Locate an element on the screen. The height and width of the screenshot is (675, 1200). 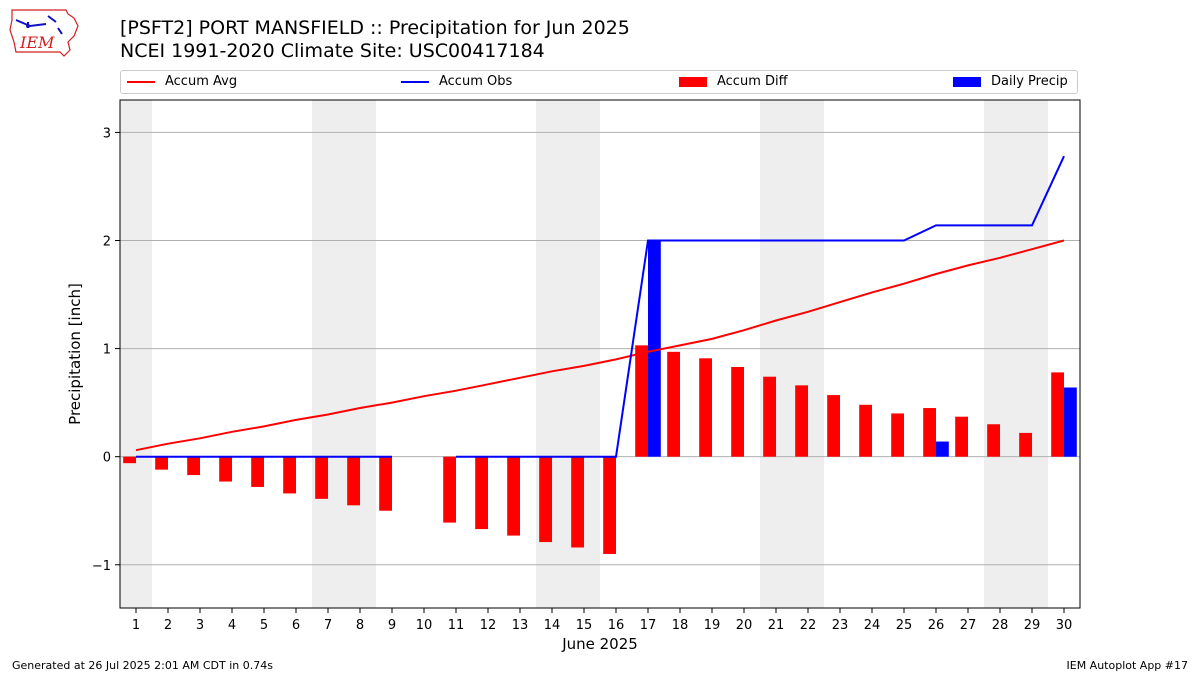
legend-item-accum-avg: Accum Avg is located at coordinates (182, 82).